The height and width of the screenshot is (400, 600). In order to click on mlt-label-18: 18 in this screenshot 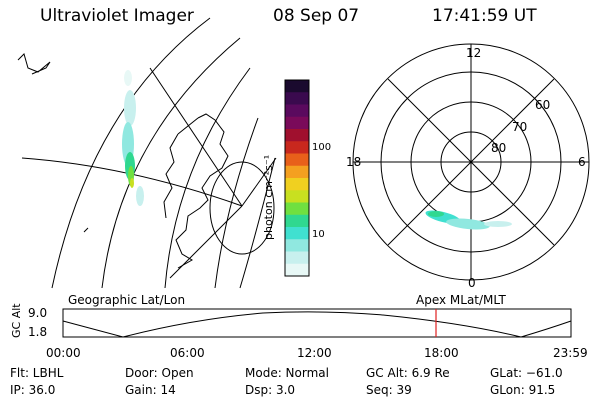, I will do `click(354, 162)`.